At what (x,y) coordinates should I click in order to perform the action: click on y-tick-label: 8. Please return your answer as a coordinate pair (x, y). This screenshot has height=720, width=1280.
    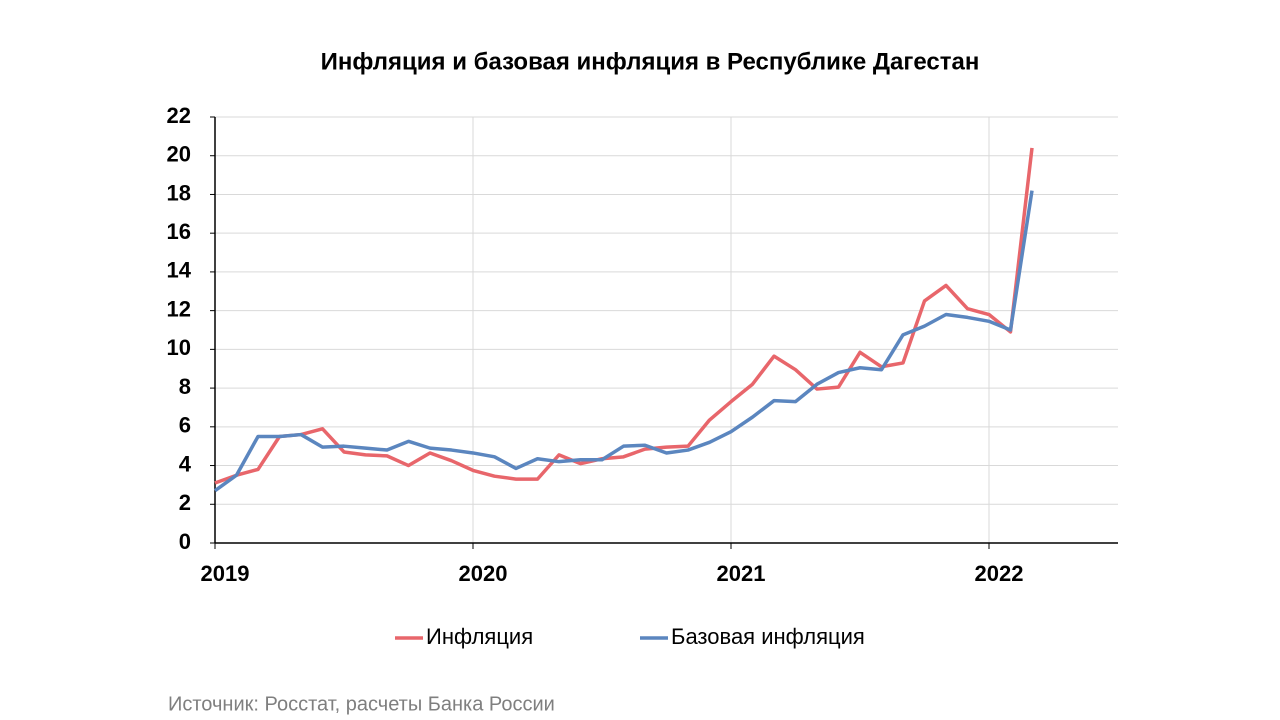
    Looking at the image, I should click on (185, 386).